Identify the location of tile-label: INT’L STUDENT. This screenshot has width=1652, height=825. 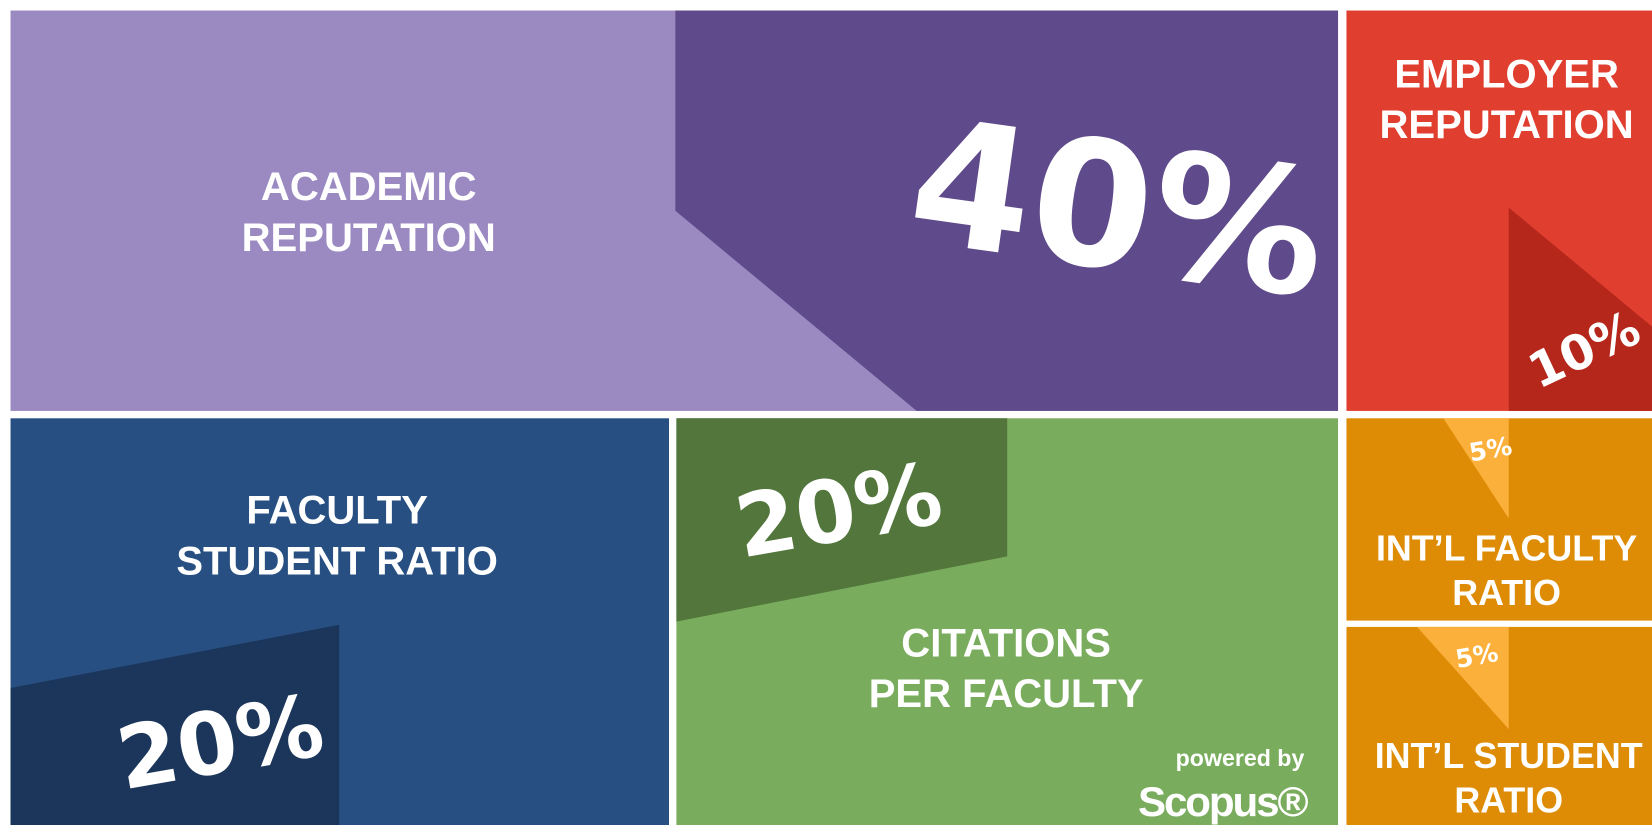
(1509, 756).